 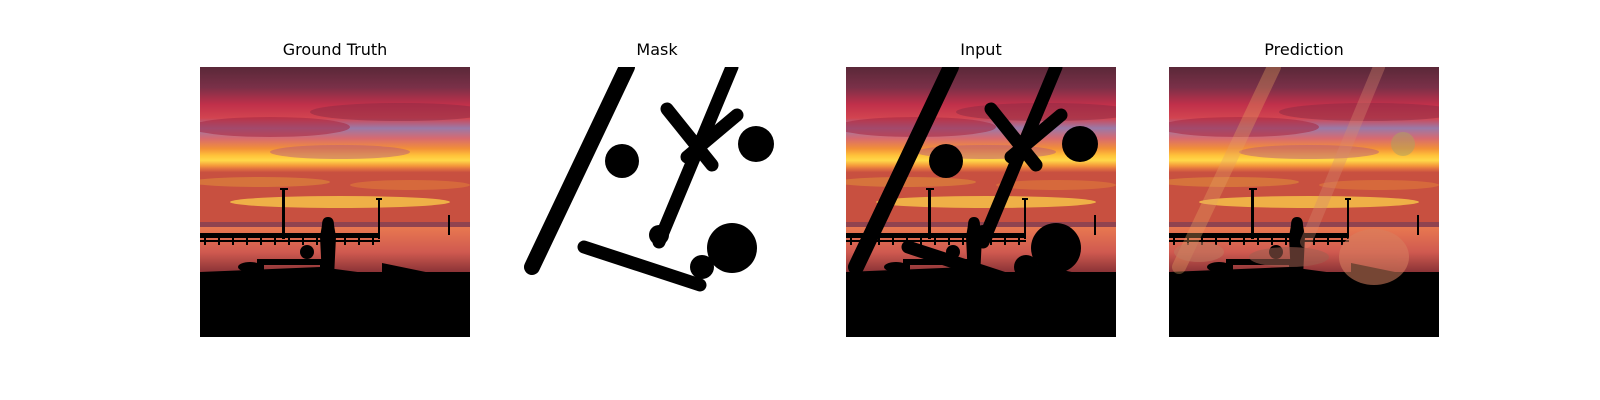 I want to click on panel-title: Prediction, so click(x=1304, y=49).